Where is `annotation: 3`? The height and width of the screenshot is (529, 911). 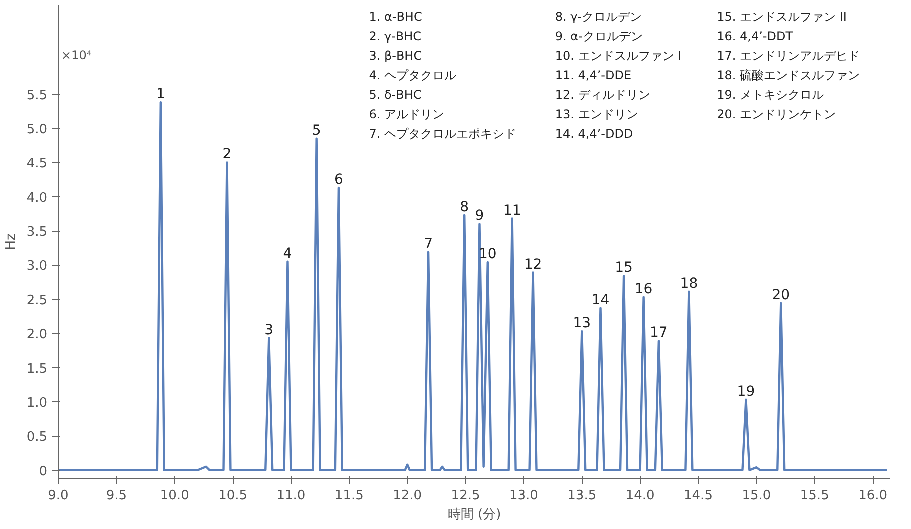 annotation: 3 is located at coordinates (269, 330).